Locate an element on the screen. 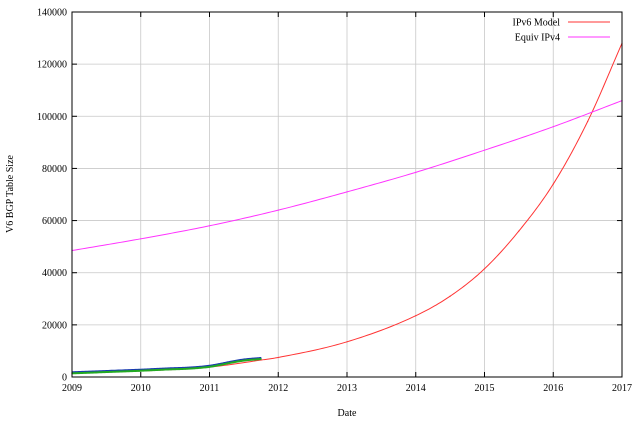 This screenshot has height=426, width=640. x-tick-label: 2009 is located at coordinates (72, 388).